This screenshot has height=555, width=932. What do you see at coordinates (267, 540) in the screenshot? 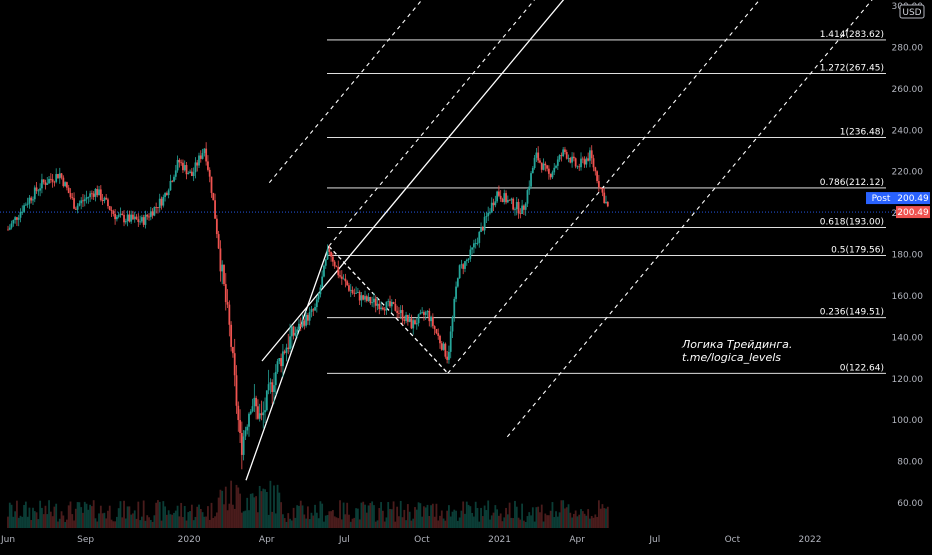
I see `time-tick-label: Apr` at bounding box center [267, 540].